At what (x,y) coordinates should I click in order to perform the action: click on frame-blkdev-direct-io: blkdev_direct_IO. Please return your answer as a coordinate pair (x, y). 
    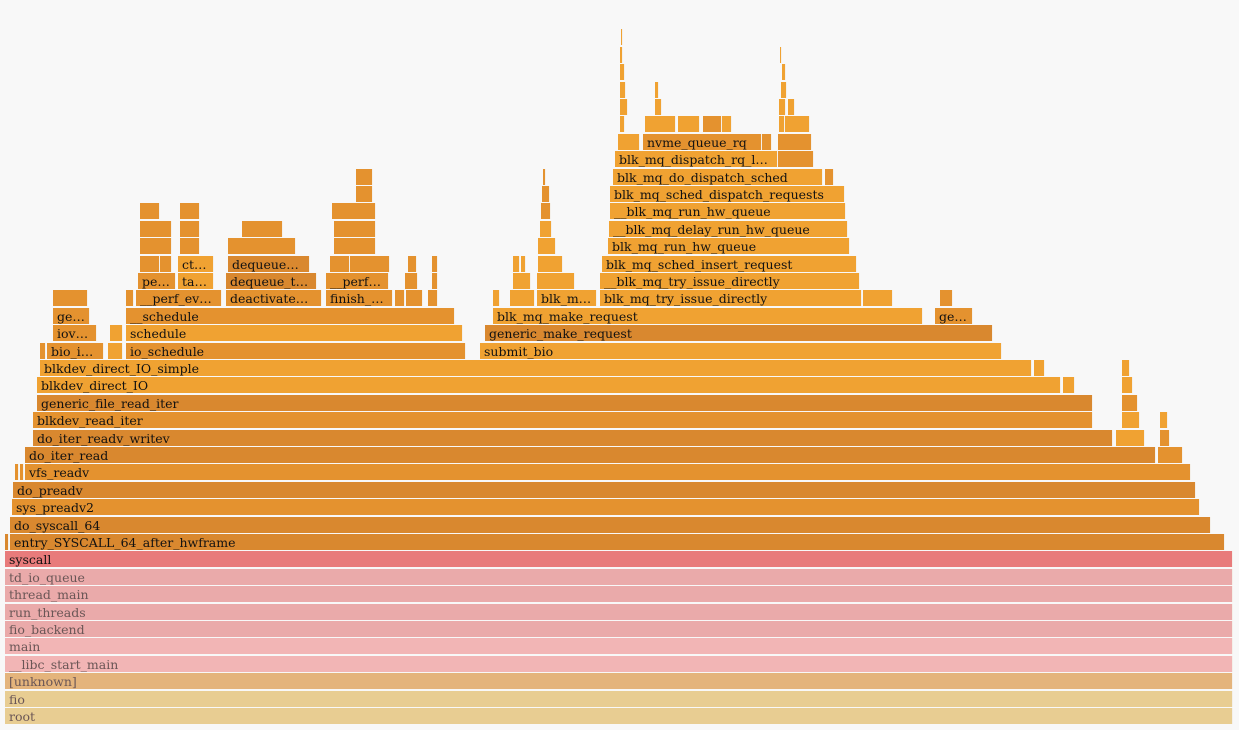
    Looking at the image, I should click on (549, 385).